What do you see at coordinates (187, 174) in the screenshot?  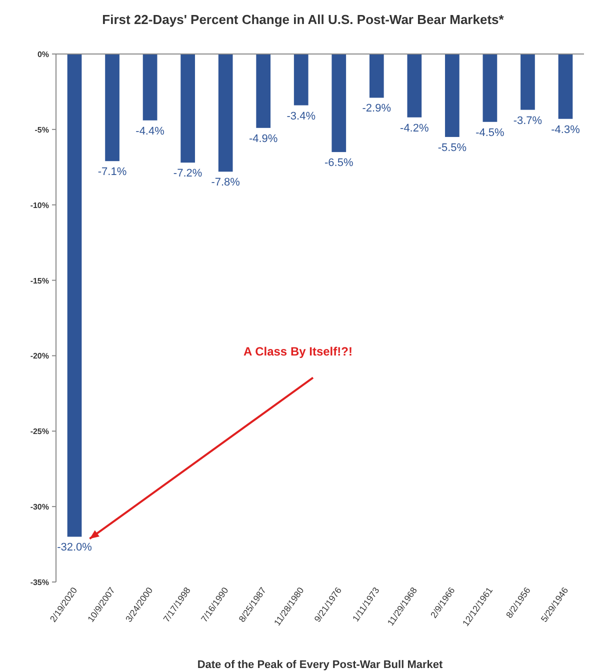 I see `data-label: -7.2%` at bounding box center [187, 174].